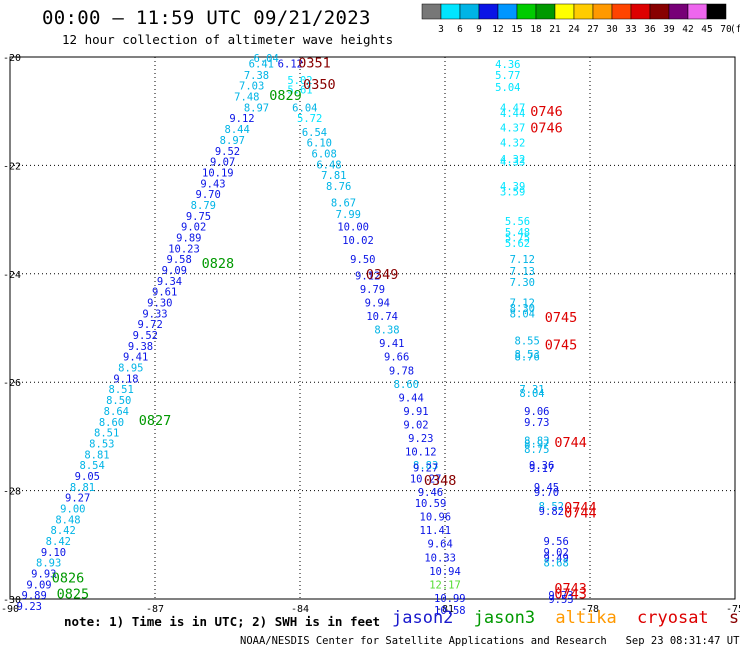 Image resolution: width=740 pixels, height=650 pixels. I want to click on legend-s3a: s3a, so click(734, 618).